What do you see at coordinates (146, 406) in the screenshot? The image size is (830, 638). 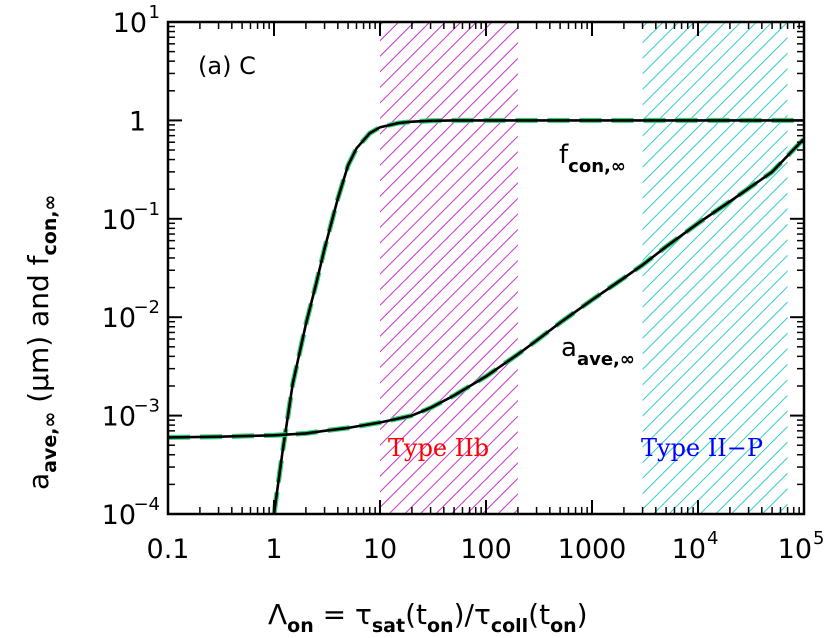 I see `y-tick-exponent: −3` at bounding box center [146, 406].